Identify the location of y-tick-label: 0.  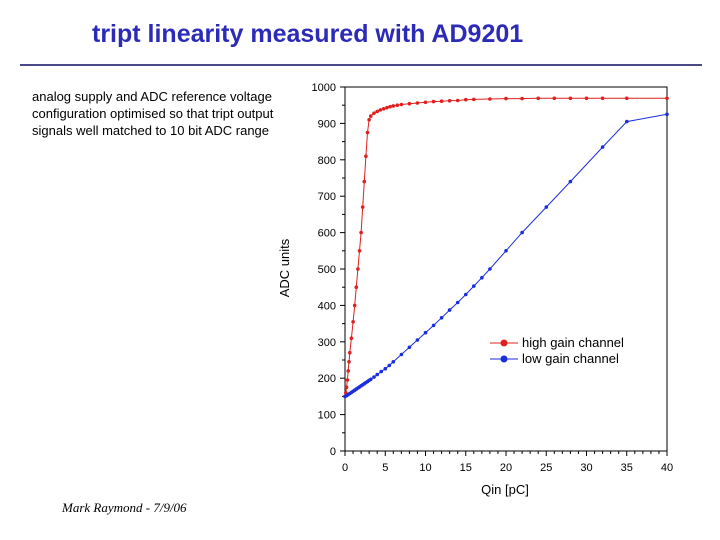
(333, 452).